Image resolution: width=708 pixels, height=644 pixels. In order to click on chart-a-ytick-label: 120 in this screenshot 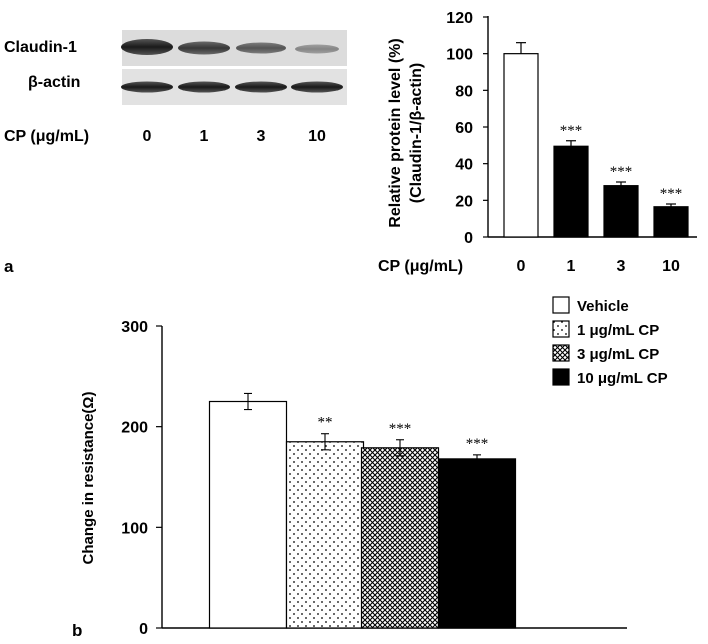, I will do `click(459, 18)`.